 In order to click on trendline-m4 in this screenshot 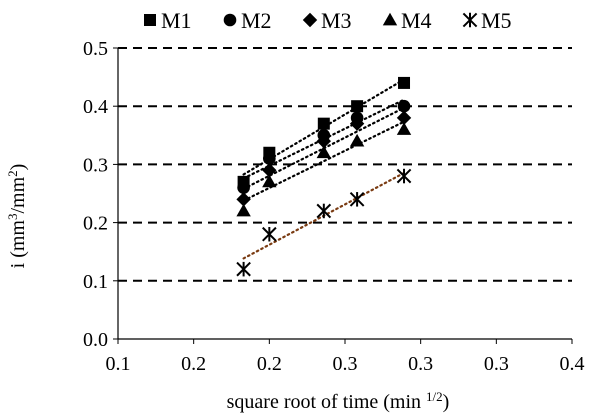, I will do `click(324, 161)`.